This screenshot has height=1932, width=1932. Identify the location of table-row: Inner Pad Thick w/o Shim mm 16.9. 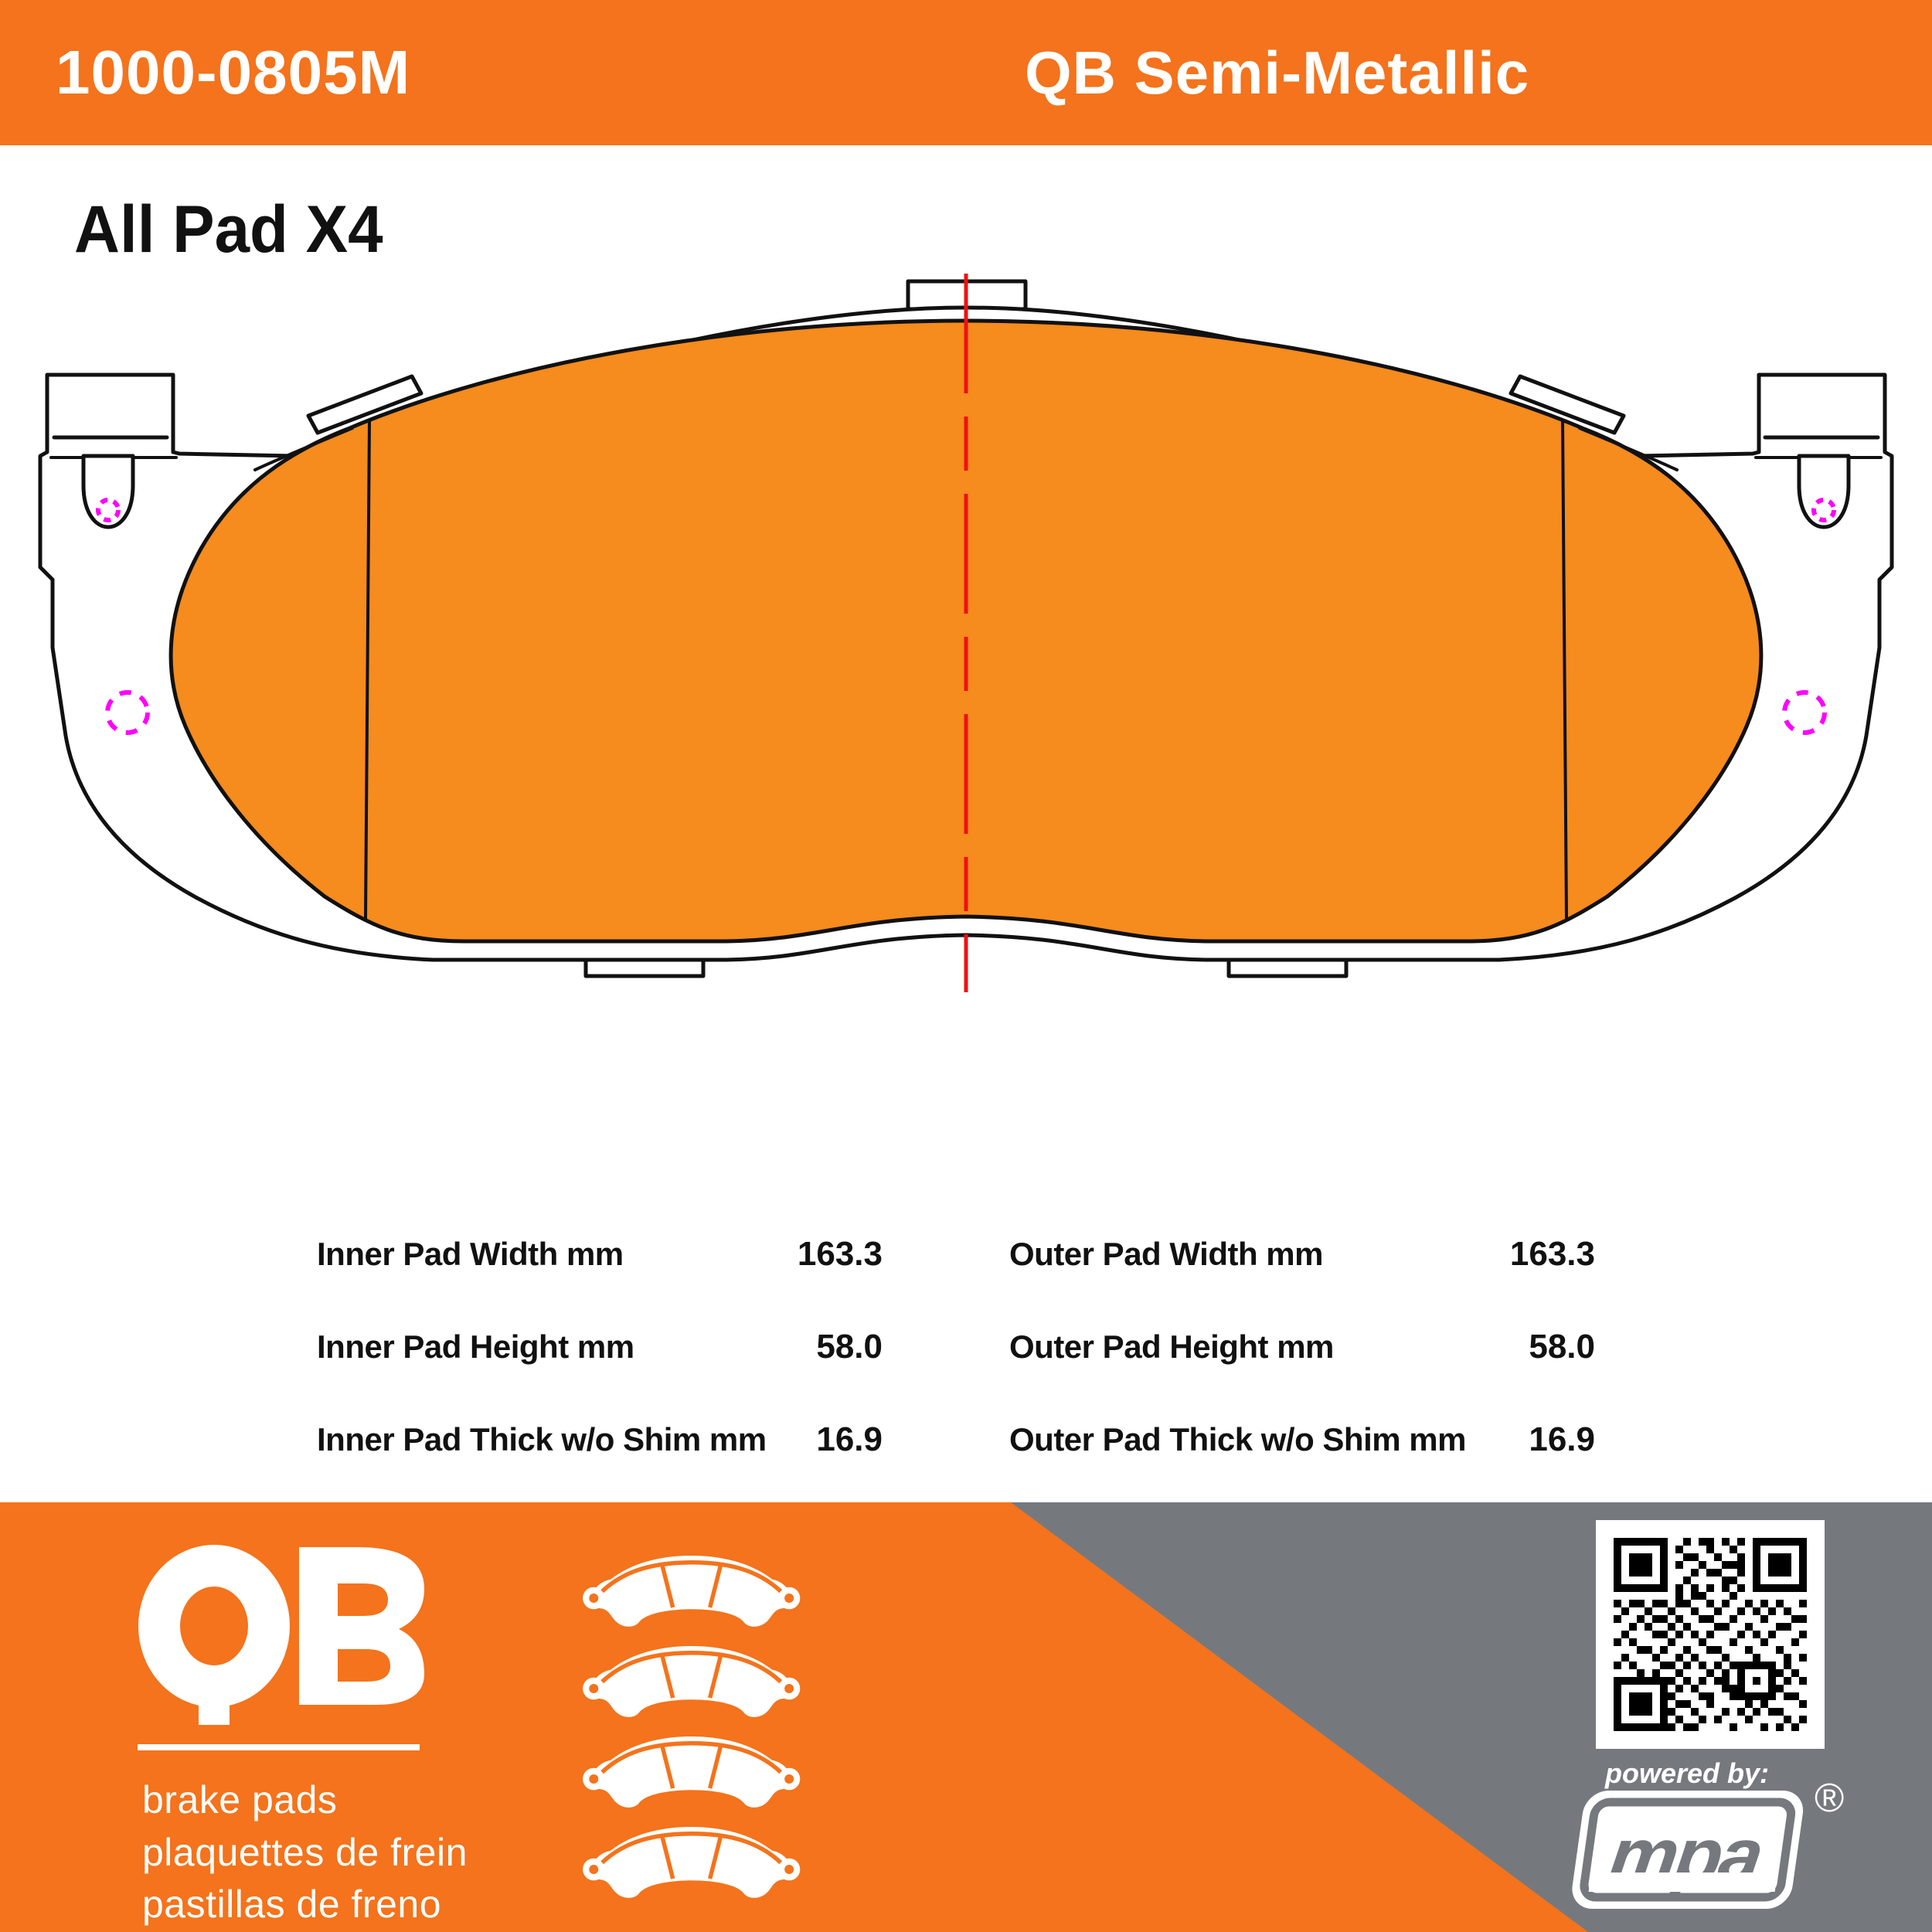
(600, 1439).